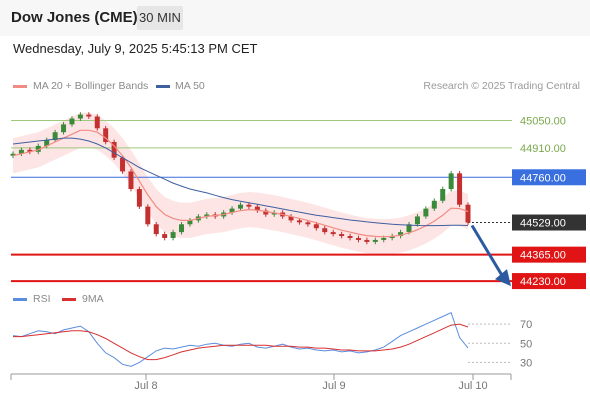 This screenshot has width=590, height=400. Describe the element at coordinates (145, 386) in the screenshot. I see `x-tick-label: Jul 8` at that location.